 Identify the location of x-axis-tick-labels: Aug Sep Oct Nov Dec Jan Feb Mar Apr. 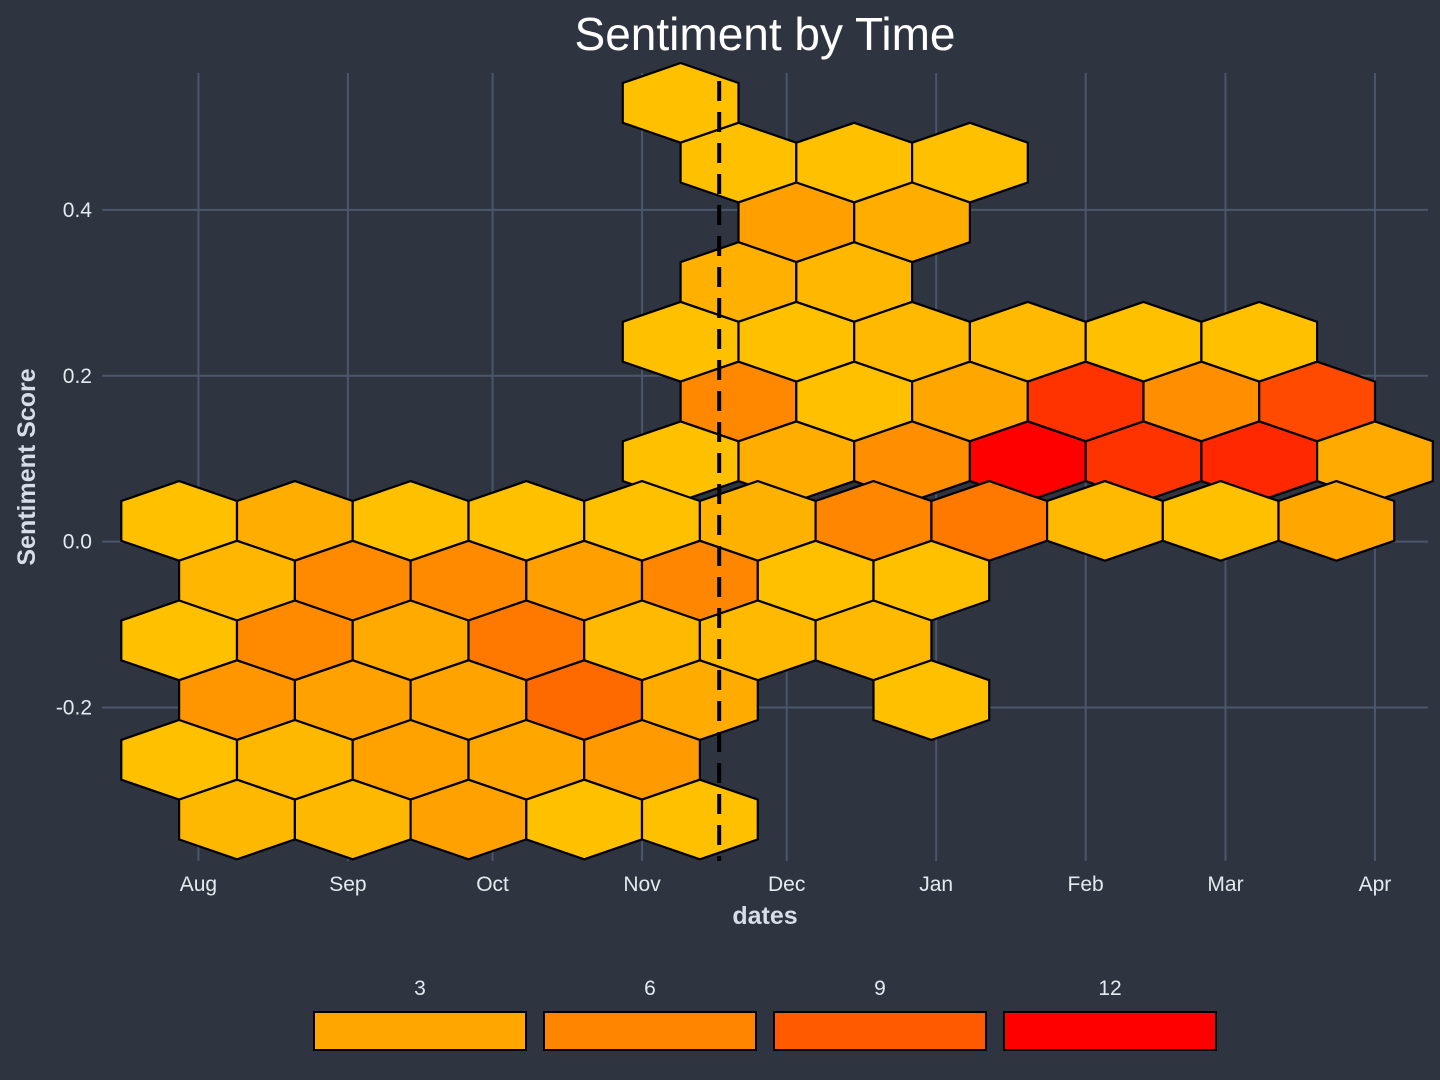
(786, 884).